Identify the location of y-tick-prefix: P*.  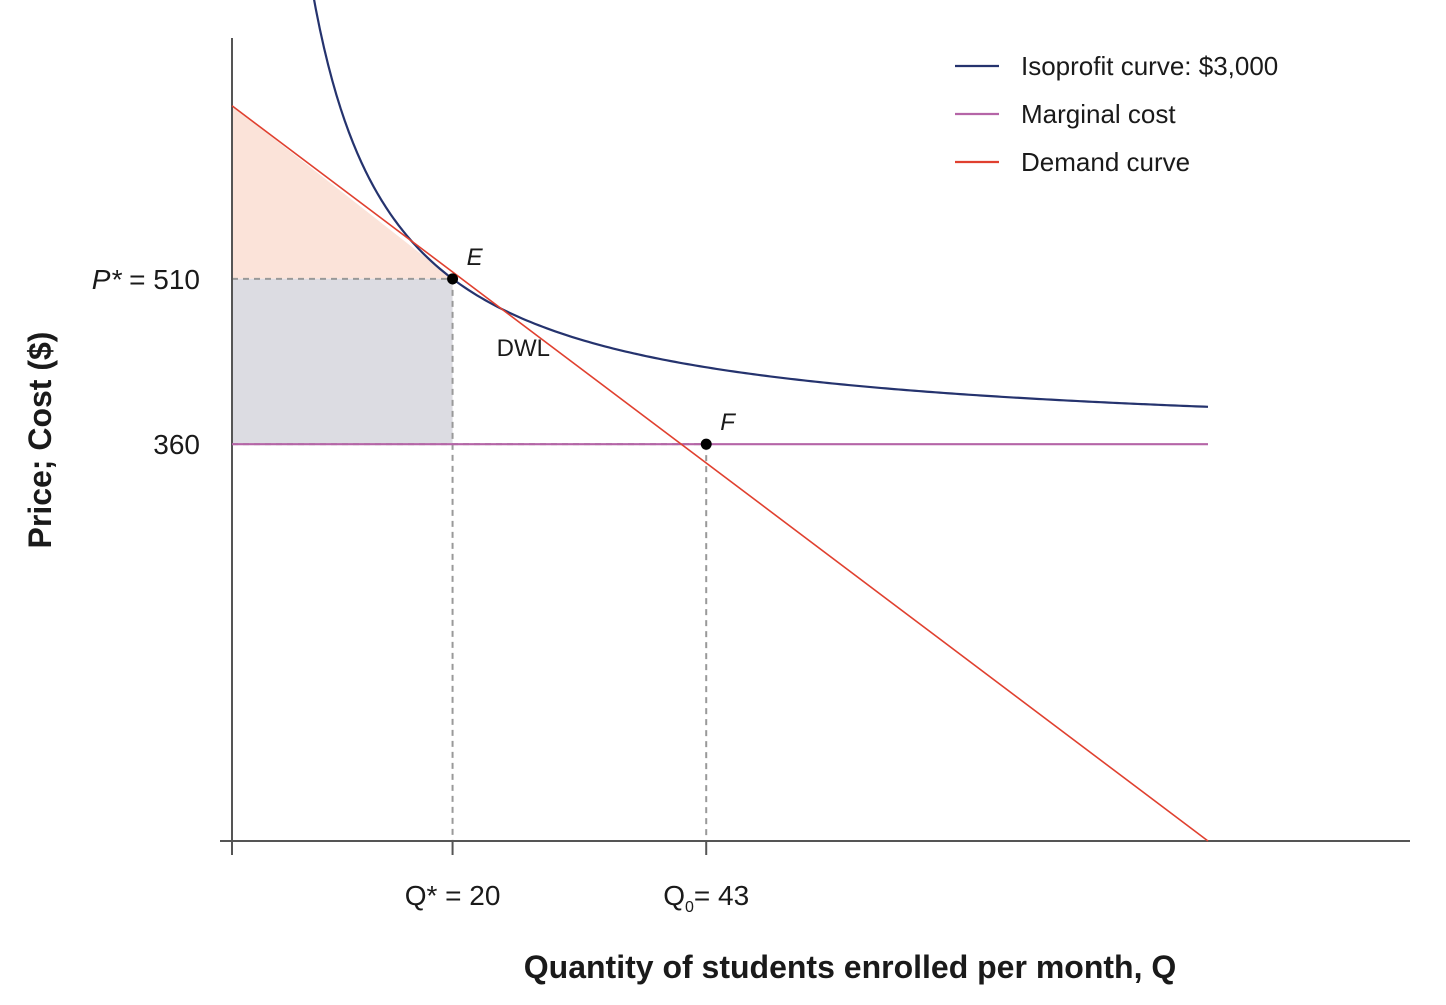
(107, 279).